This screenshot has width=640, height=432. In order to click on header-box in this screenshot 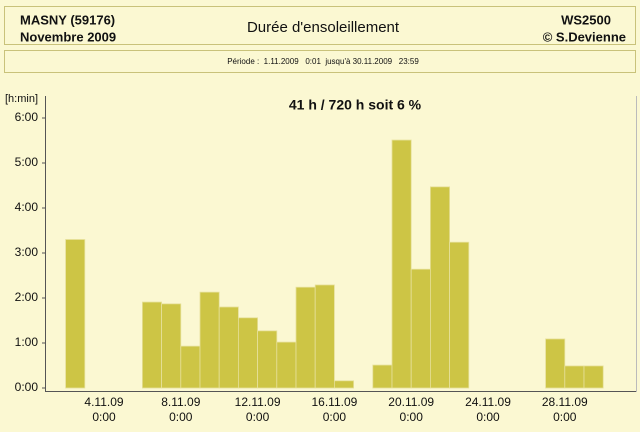, I will do `click(320, 25)`.